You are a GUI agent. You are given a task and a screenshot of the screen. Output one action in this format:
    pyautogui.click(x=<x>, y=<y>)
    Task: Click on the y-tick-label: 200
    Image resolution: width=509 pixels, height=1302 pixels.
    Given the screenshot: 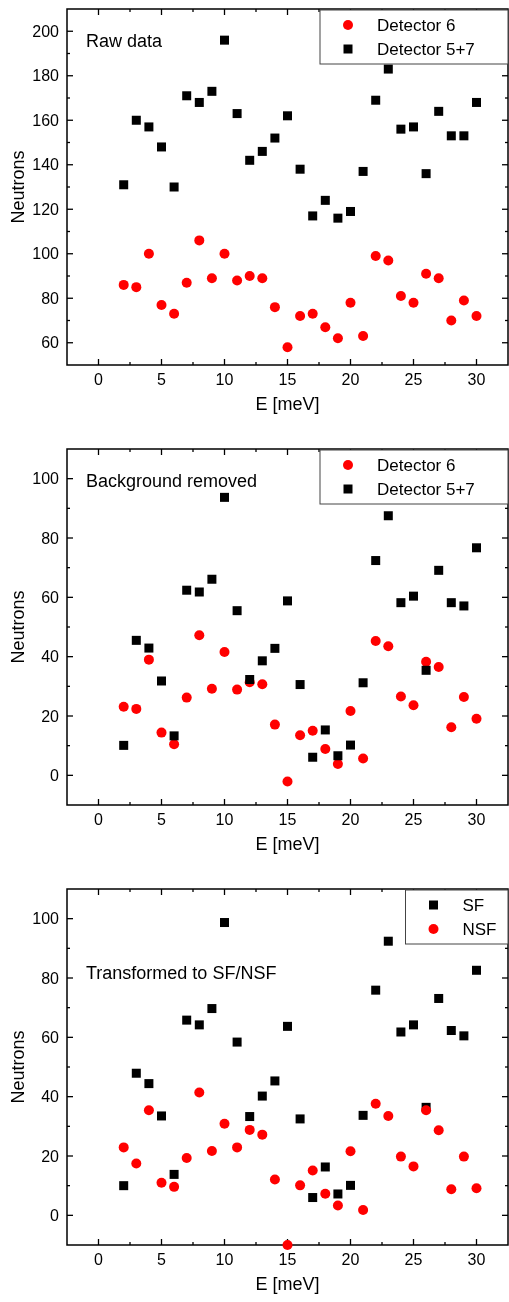 What is the action you would take?
    pyautogui.click(x=46, y=31)
    